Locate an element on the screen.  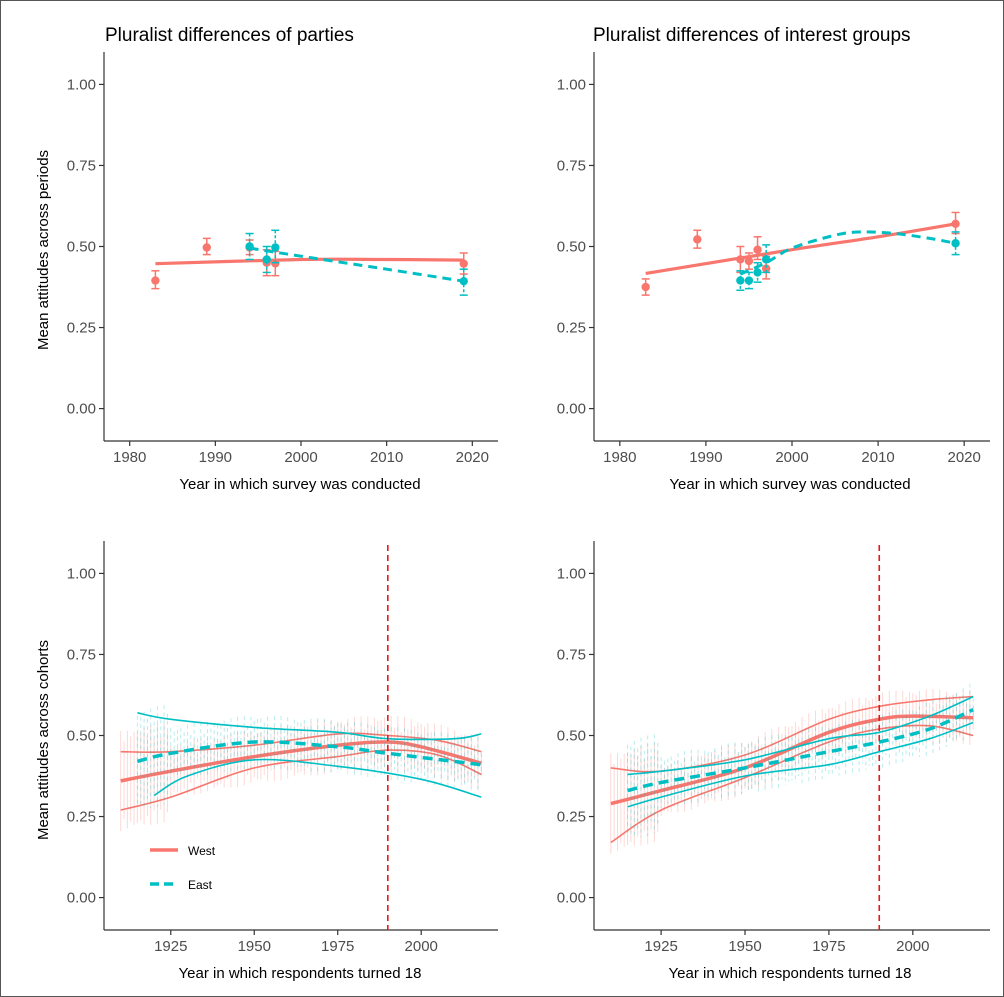
legend-label-west: West is located at coordinates (202, 851).